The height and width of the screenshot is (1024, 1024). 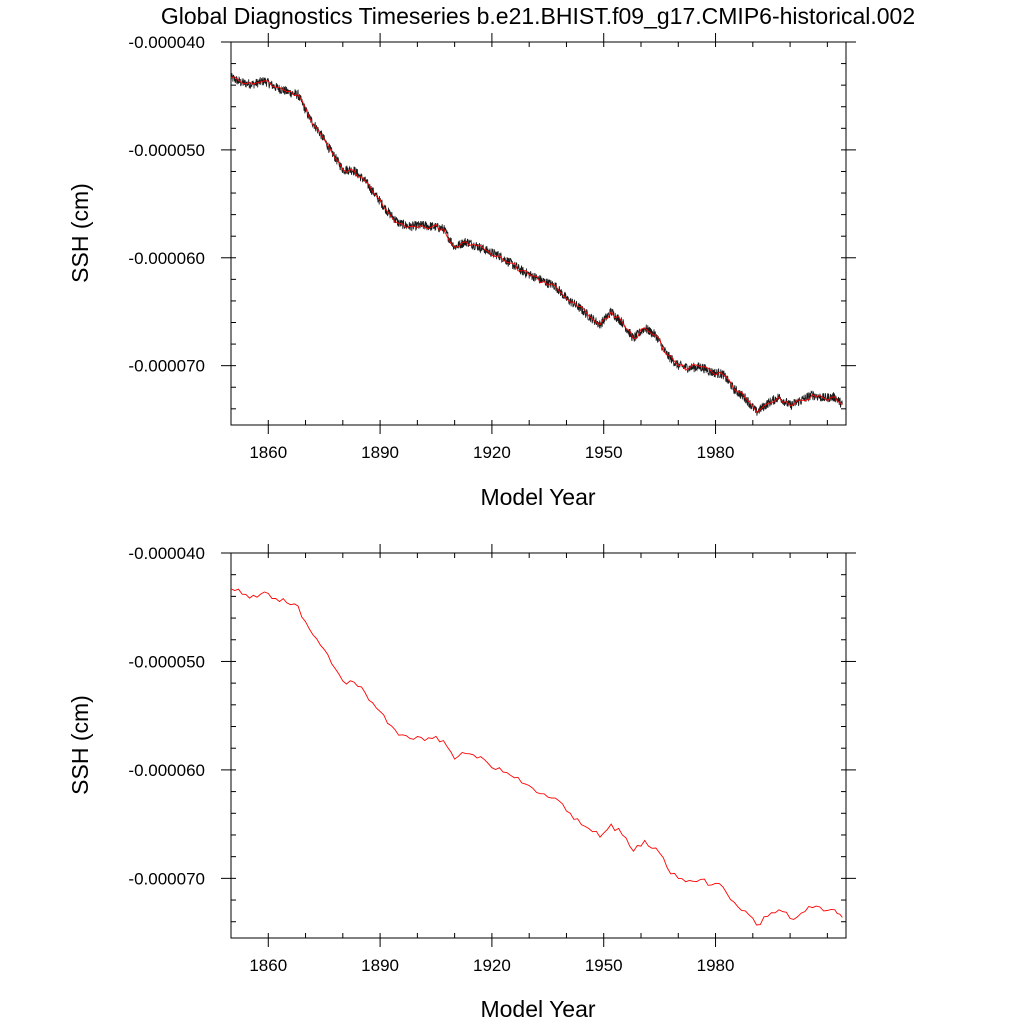 I want to click on bottom-y-axis-label: SSH (cm), so click(x=80, y=745).